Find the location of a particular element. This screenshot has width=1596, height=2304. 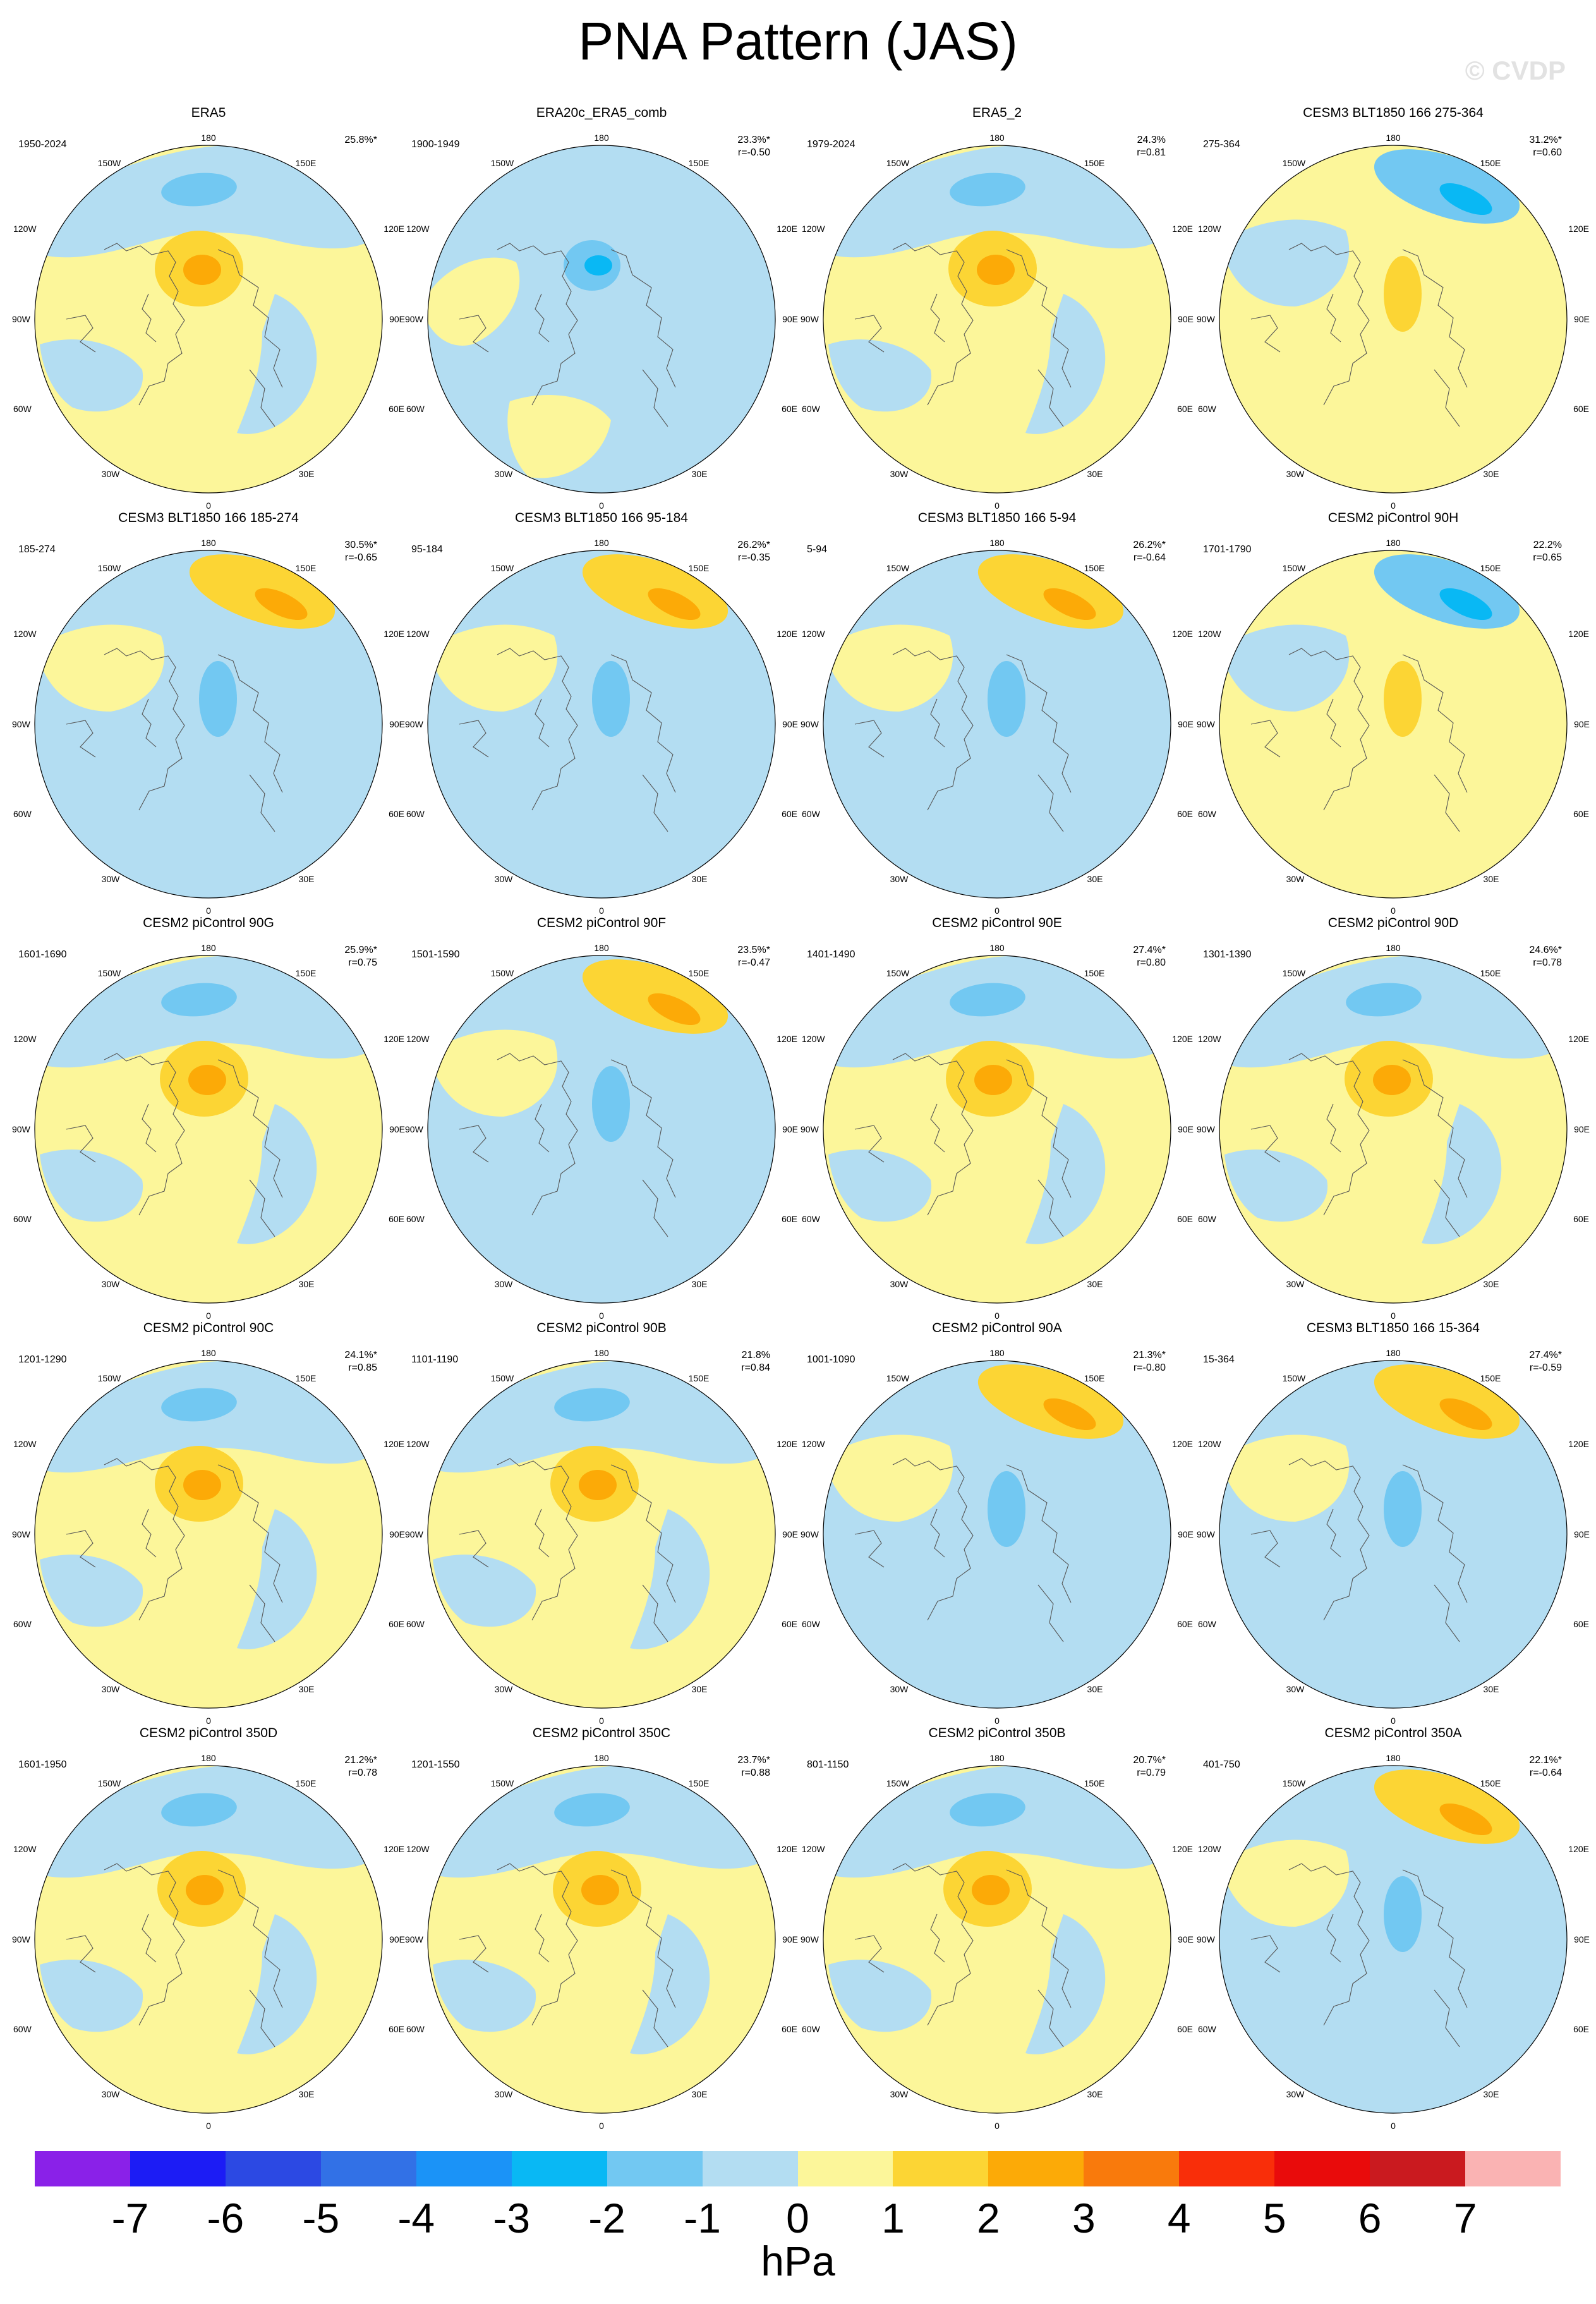

panel-period: 95-184 is located at coordinates (427, 549).